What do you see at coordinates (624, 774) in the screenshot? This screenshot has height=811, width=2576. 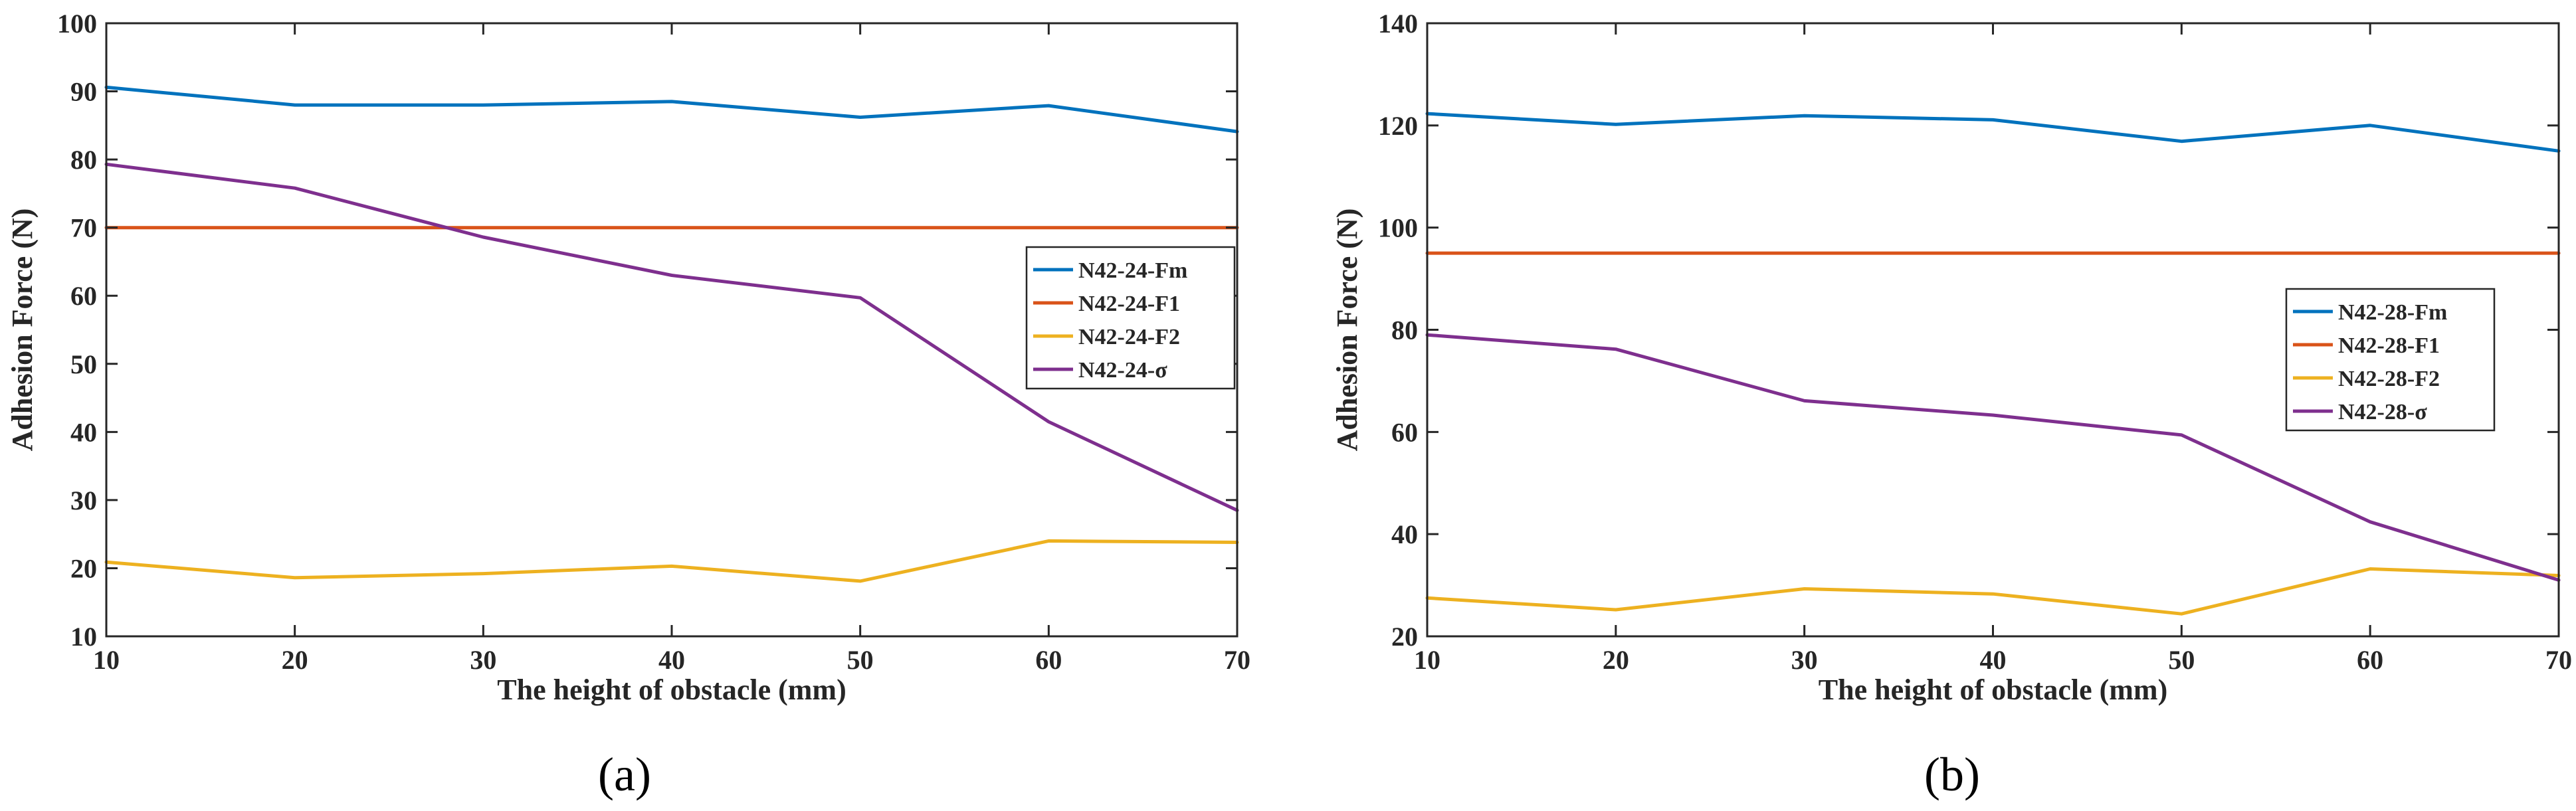 I see `panel-label: (a)` at bounding box center [624, 774].